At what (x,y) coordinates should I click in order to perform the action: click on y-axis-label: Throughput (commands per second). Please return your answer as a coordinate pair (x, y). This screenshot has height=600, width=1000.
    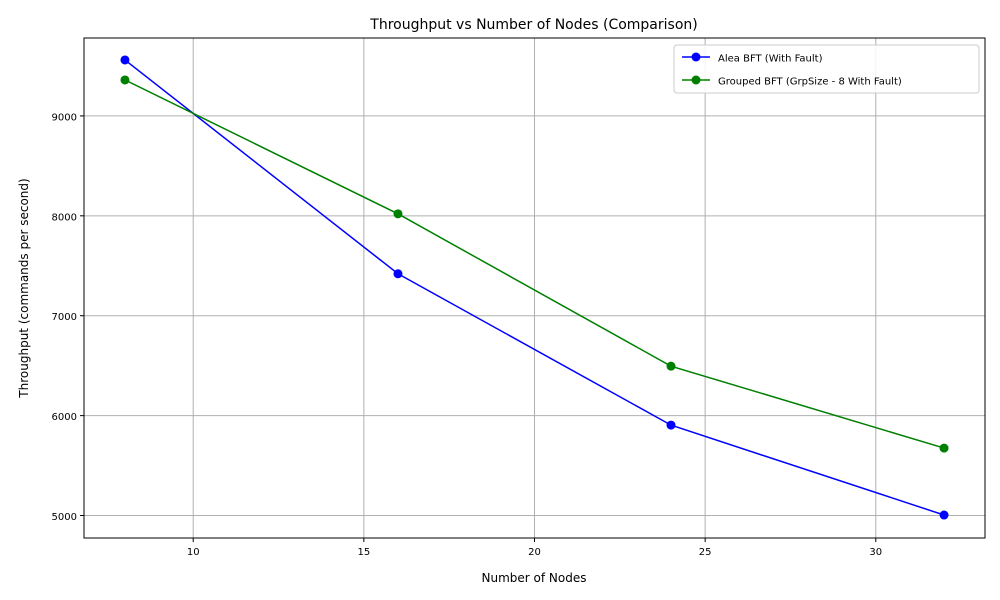
    Looking at the image, I should click on (24, 288).